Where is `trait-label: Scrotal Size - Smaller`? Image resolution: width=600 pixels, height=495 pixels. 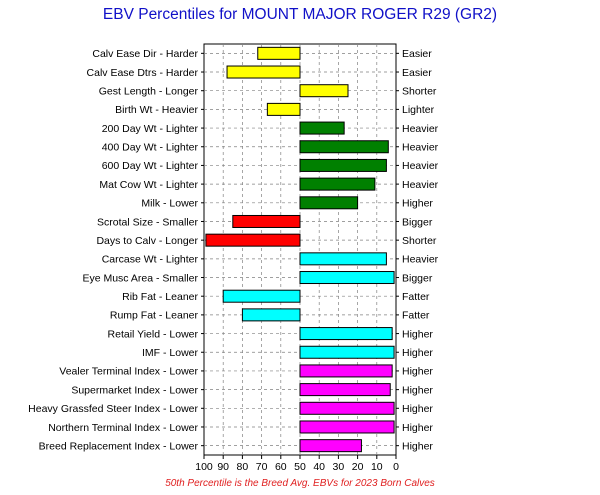
trait-label: Scrotal Size - Smaller is located at coordinates (147, 222).